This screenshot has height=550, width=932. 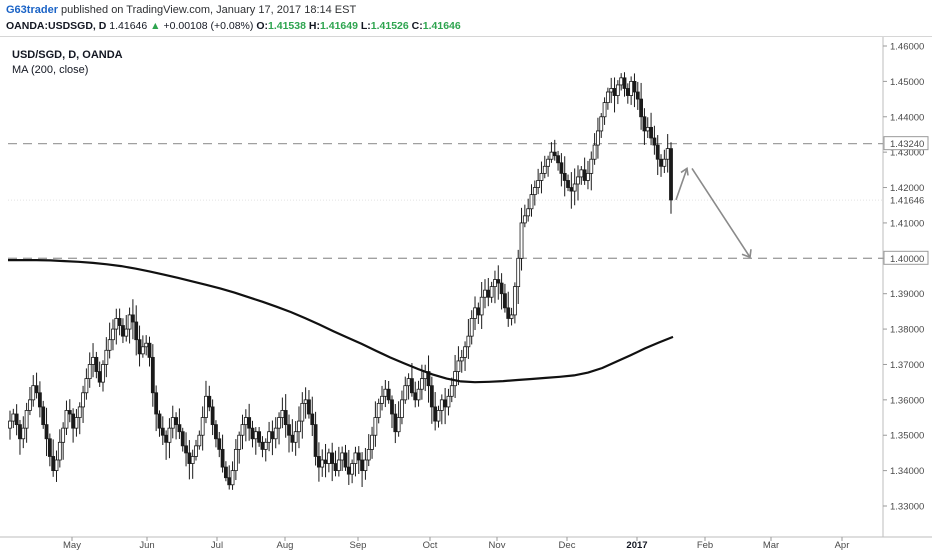 I want to click on y-tick-label: 1.38000, so click(x=907, y=330).